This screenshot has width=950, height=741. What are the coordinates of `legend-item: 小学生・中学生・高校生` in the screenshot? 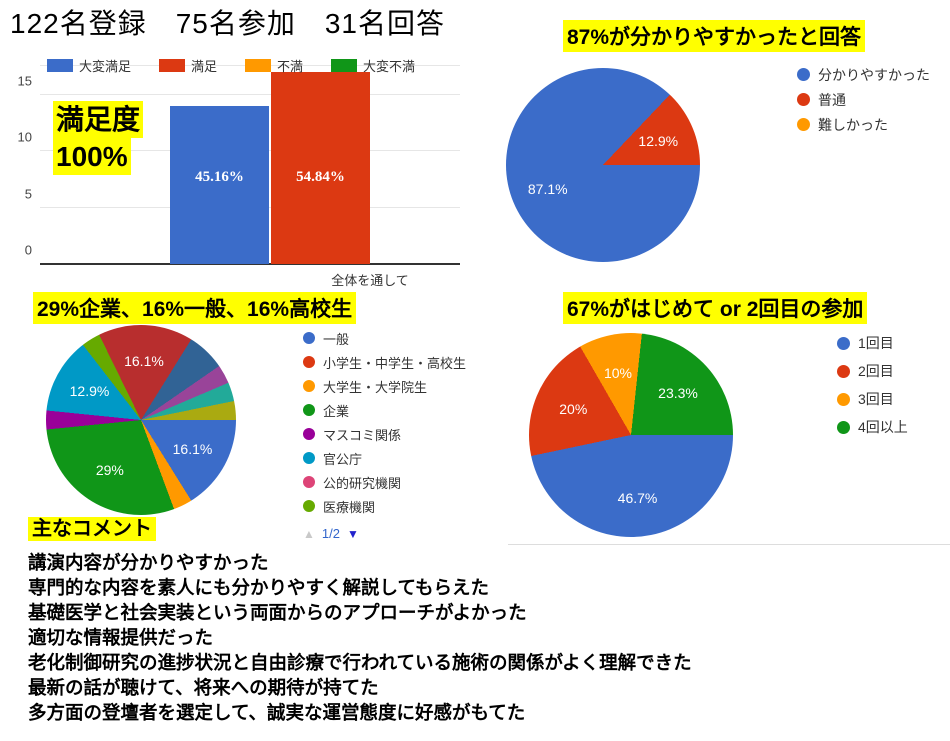 It's located at (384, 362).